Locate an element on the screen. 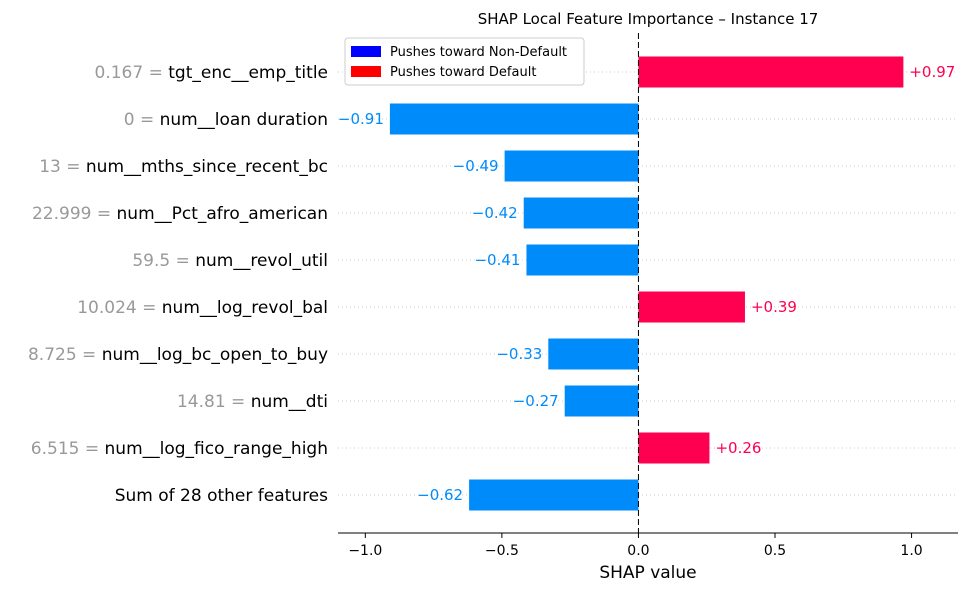  feature-value: 22.999 = is located at coordinates (74, 214).